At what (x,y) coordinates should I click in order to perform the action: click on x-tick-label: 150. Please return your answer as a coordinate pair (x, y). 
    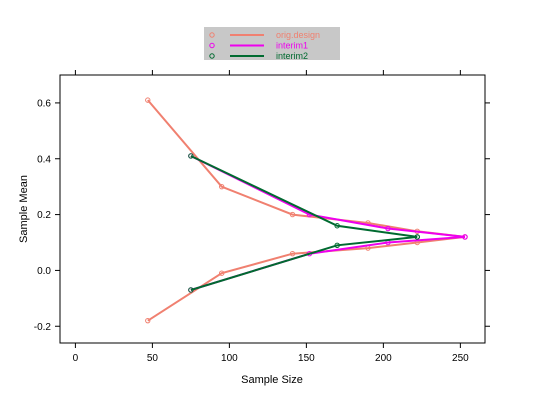
    Looking at the image, I should click on (306, 358).